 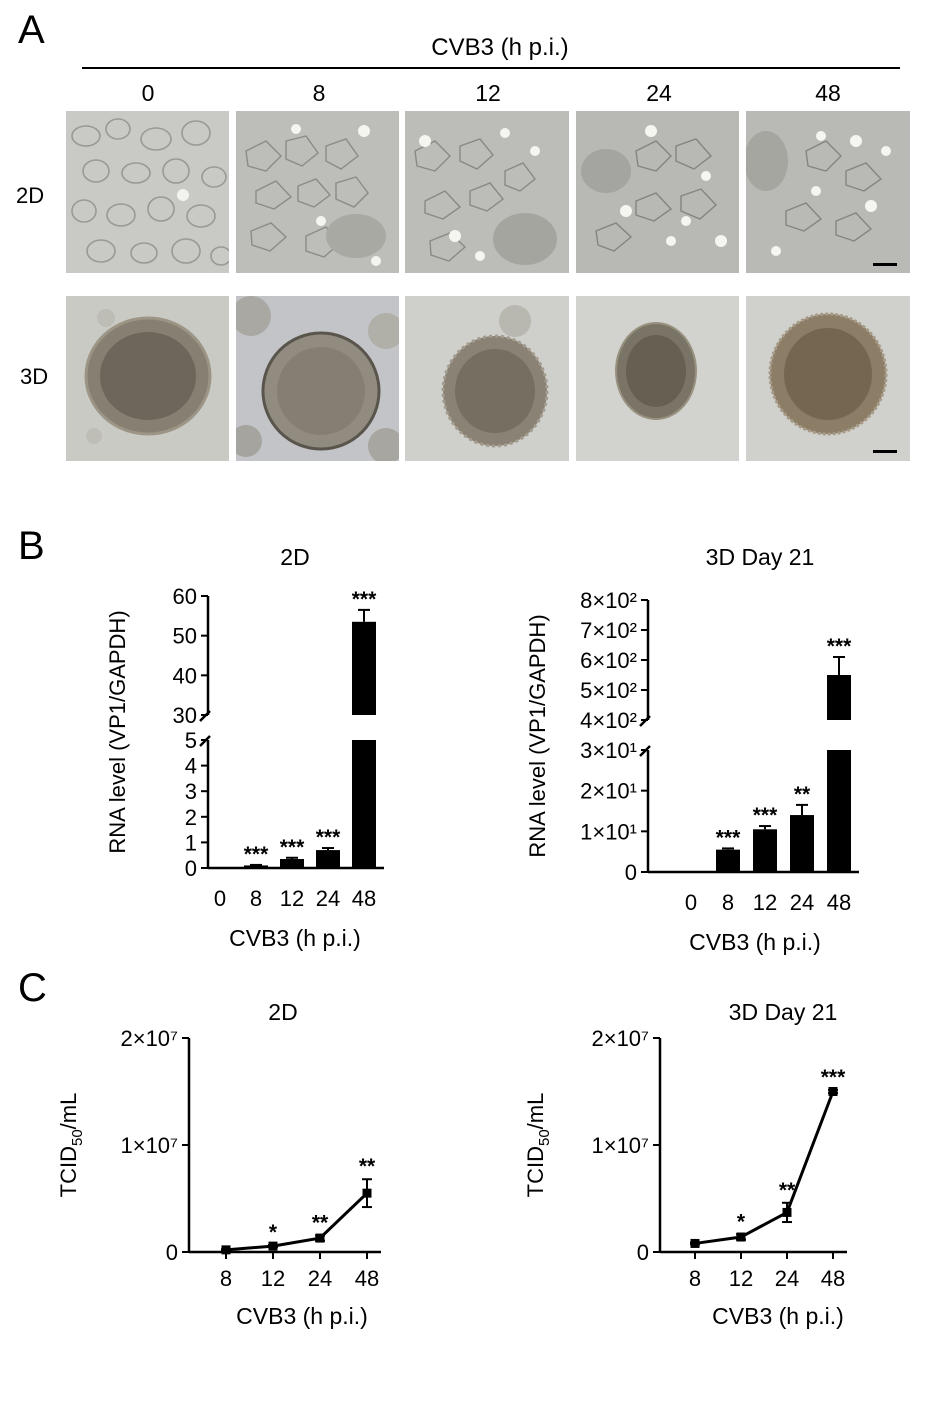 I want to click on micrograph-2d-0h, so click(x=147, y=192).